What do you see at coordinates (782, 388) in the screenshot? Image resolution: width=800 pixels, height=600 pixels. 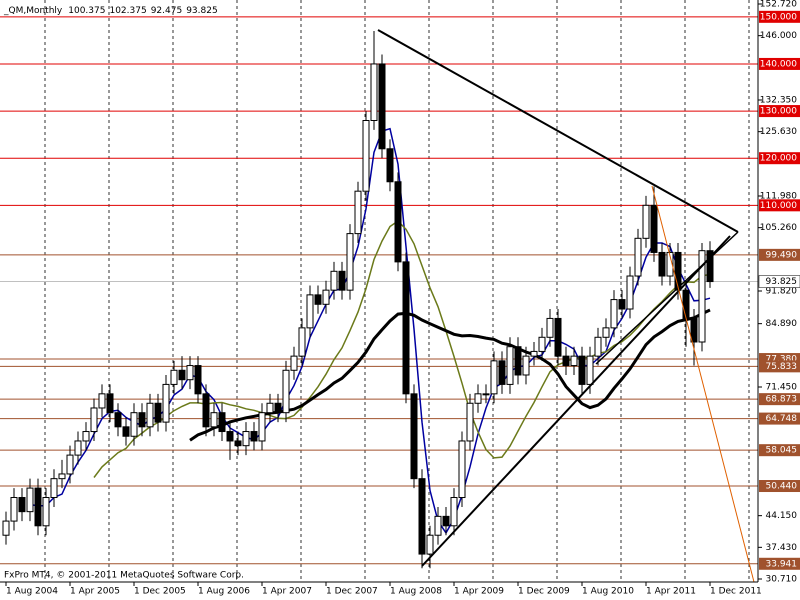 I see `y-tick-label: 71.450` at bounding box center [782, 388].